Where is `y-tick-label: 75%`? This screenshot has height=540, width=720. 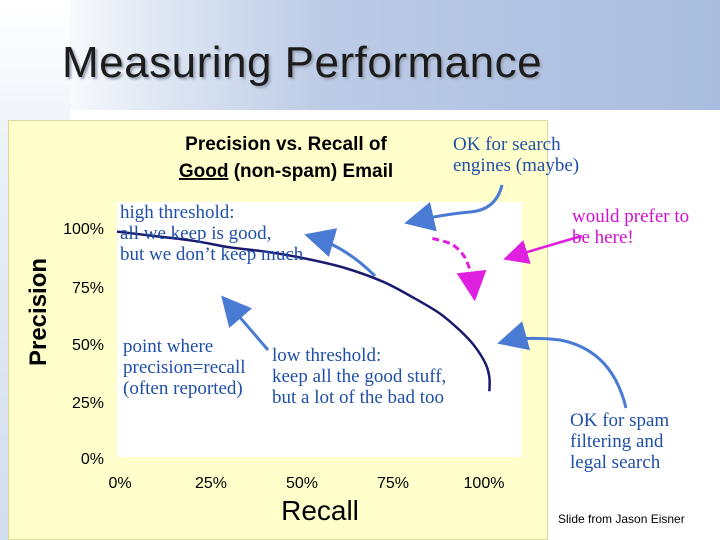 y-tick-label: 75% is located at coordinates (88, 288).